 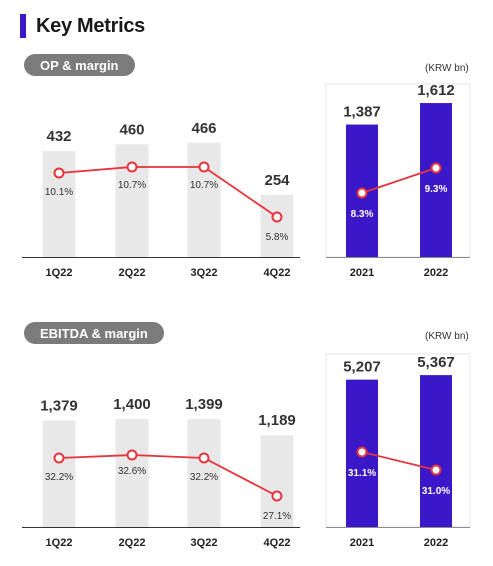 I want to click on op-annual-panel-frame, so click(x=398, y=170).